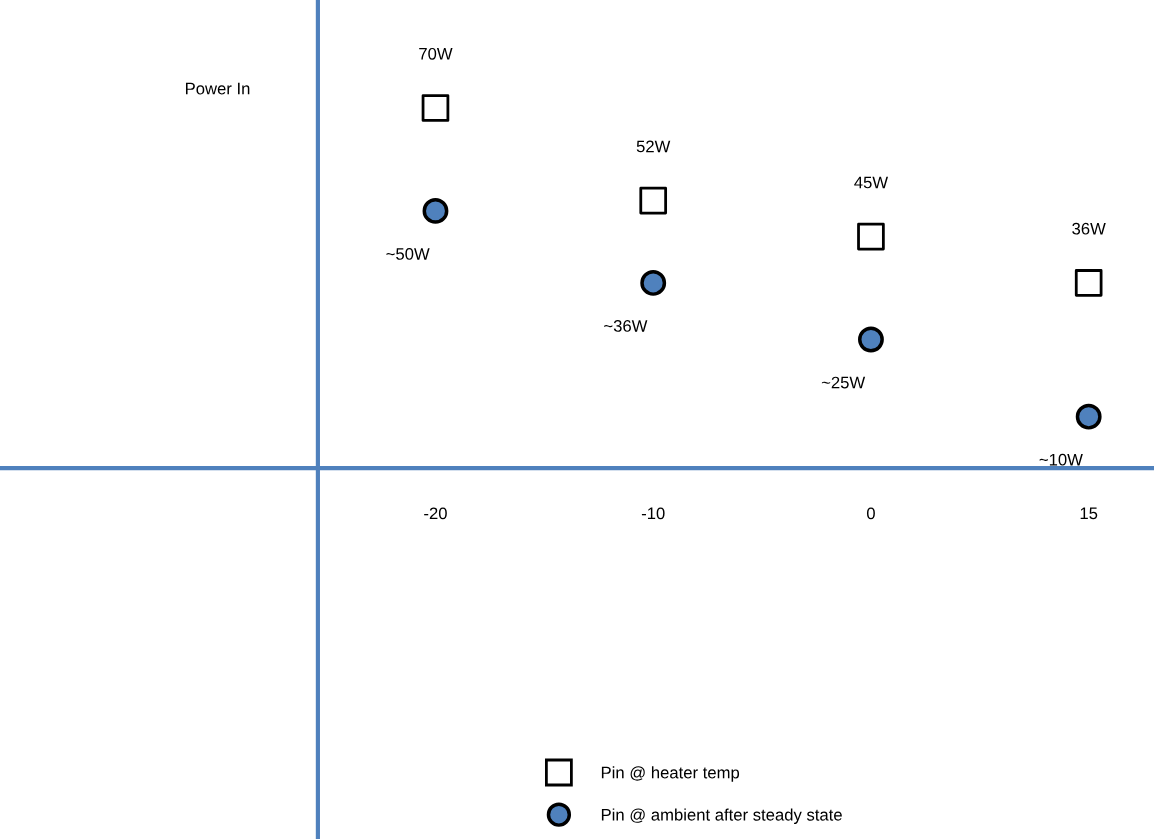  Describe the element at coordinates (218, 88) in the screenshot. I see `y-axis-title: Power In` at that location.